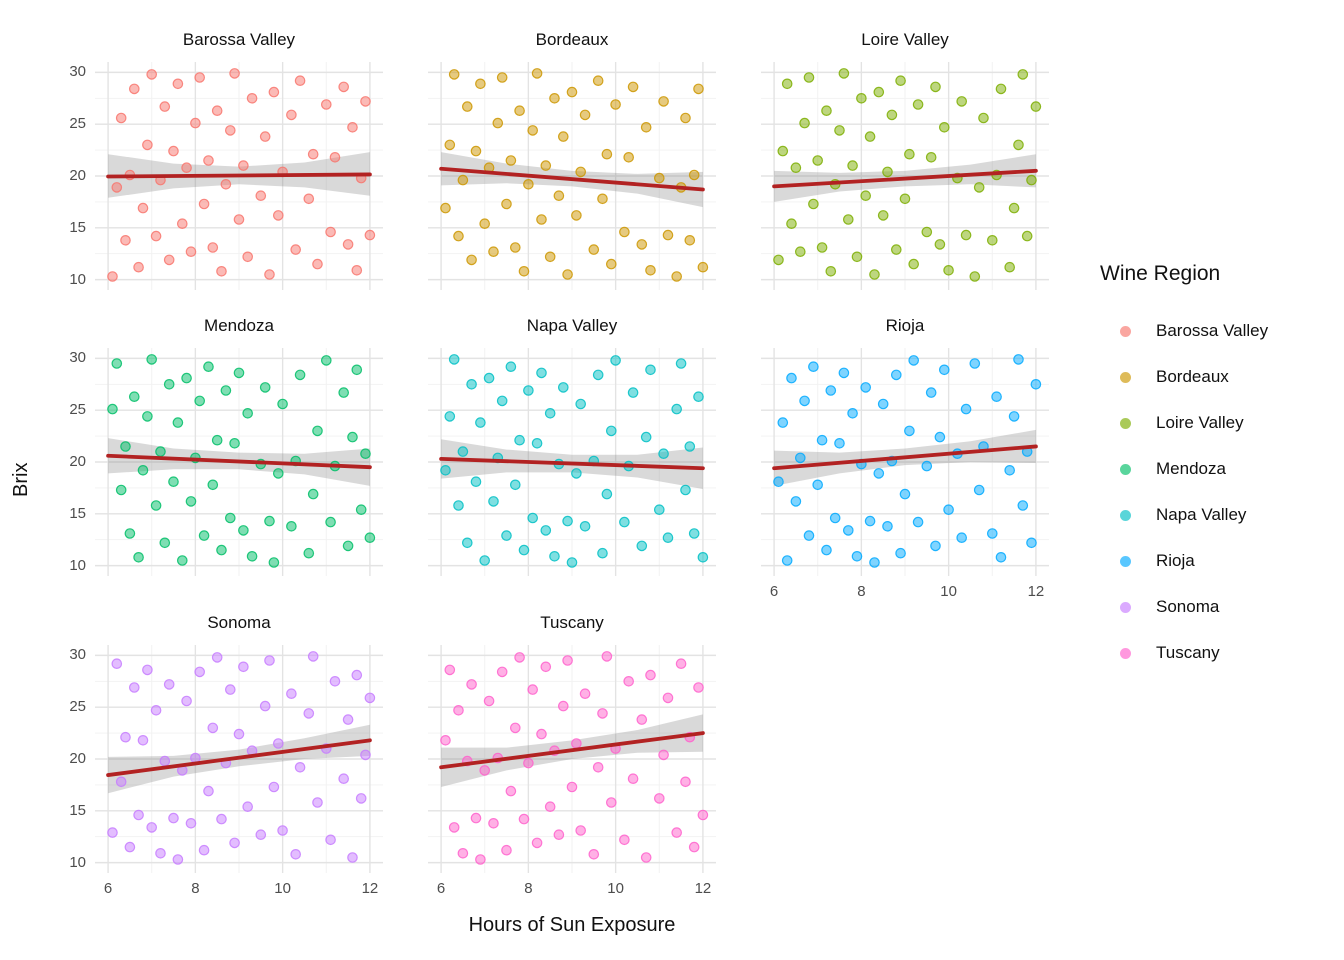  I want to click on facet-panel-tuscany: Tuscany, so click(572, 743).